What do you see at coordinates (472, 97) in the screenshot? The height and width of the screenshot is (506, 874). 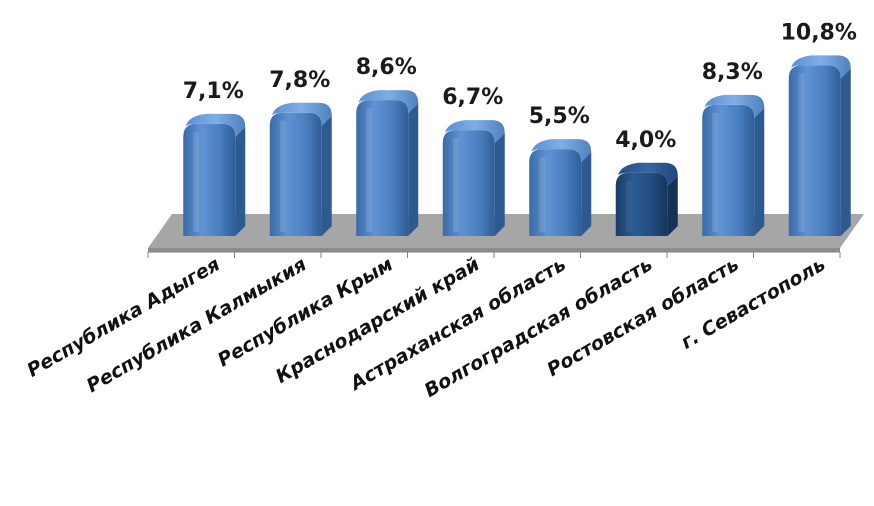 I see `data-label: 6,7%` at bounding box center [472, 97].